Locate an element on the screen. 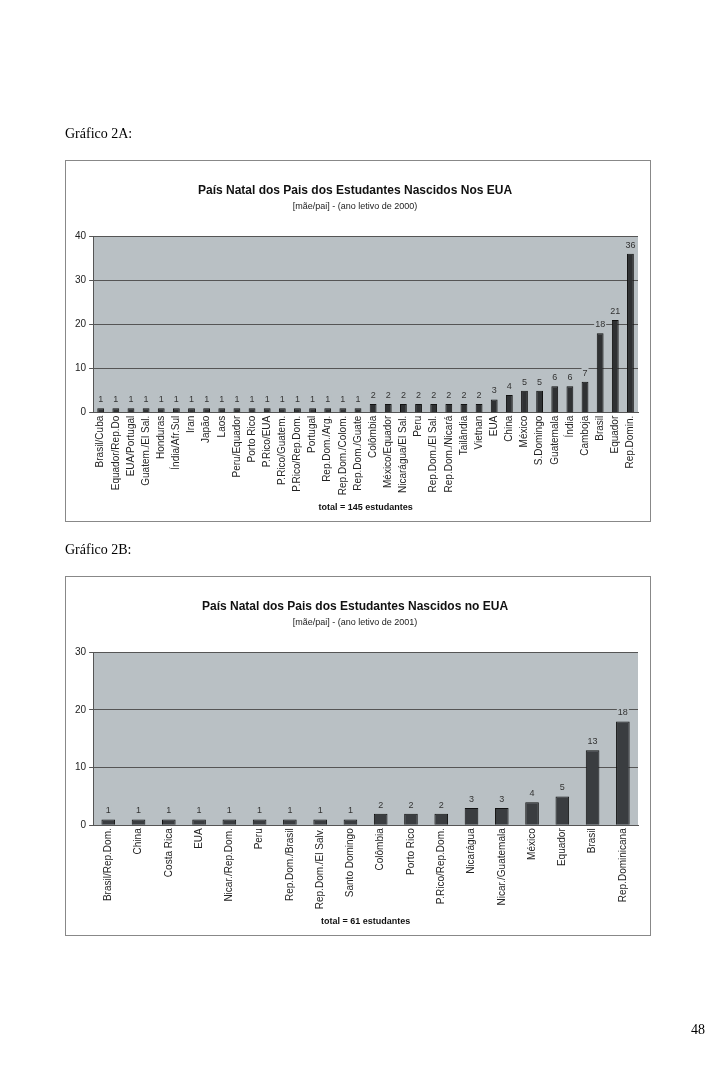 This screenshot has width=714, height=1091. x-tick-label: Camboja is located at coordinates (584, 435).